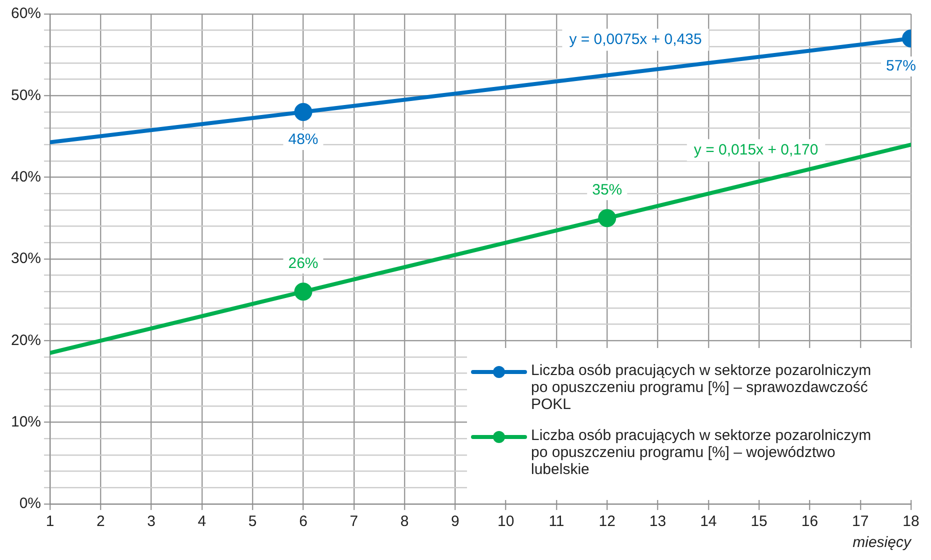 This screenshot has width=931, height=560. Describe the element at coordinates (556, 521) in the screenshot. I see `x-tick-label: 11` at that location.